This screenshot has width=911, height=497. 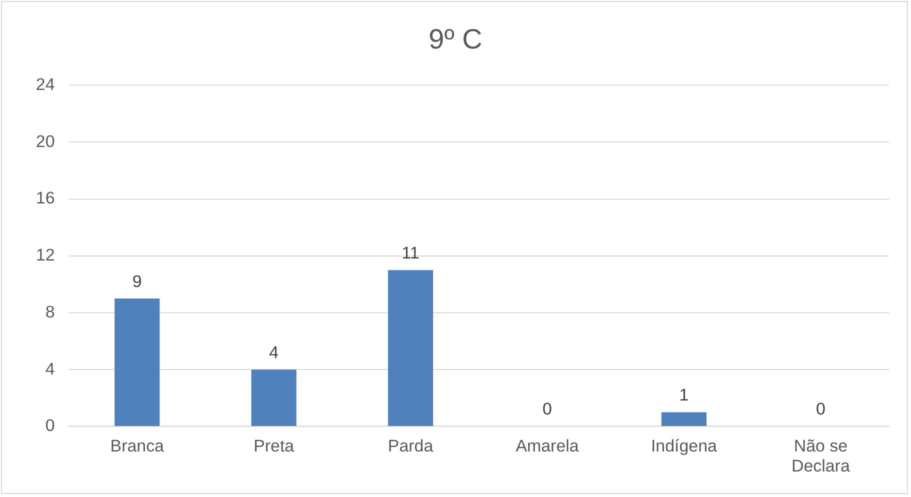 I want to click on y-tick-label: 12, so click(x=45, y=255).